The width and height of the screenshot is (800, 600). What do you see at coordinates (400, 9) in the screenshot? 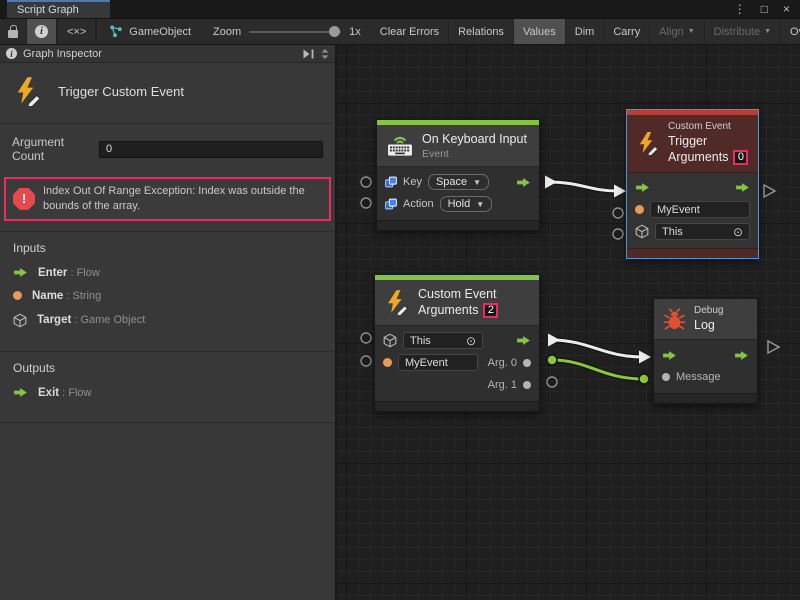
I see `tab-strip: Script Graph ⋮ □ ×` at bounding box center [400, 9].